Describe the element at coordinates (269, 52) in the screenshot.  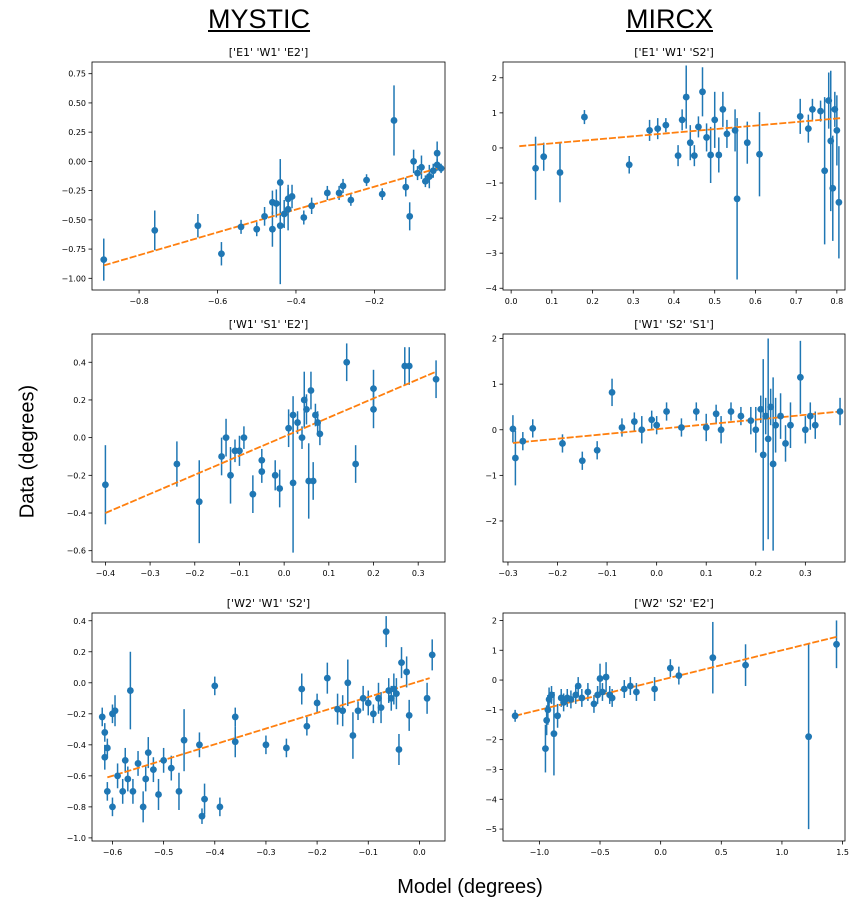
I see `chart-title: ['E1' 'W1' 'E2']` at that location.